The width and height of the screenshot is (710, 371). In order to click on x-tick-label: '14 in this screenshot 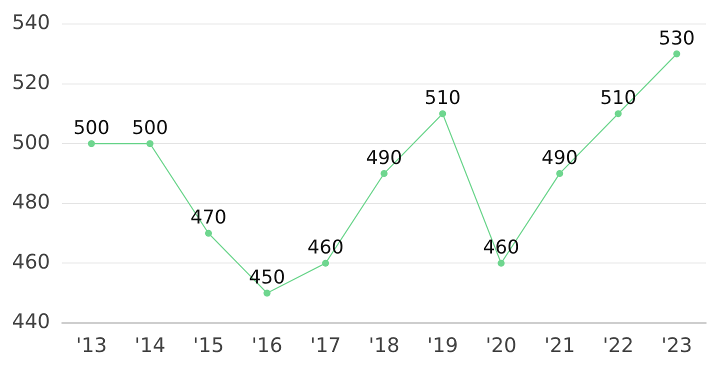, I will do `click(150, 345)`.